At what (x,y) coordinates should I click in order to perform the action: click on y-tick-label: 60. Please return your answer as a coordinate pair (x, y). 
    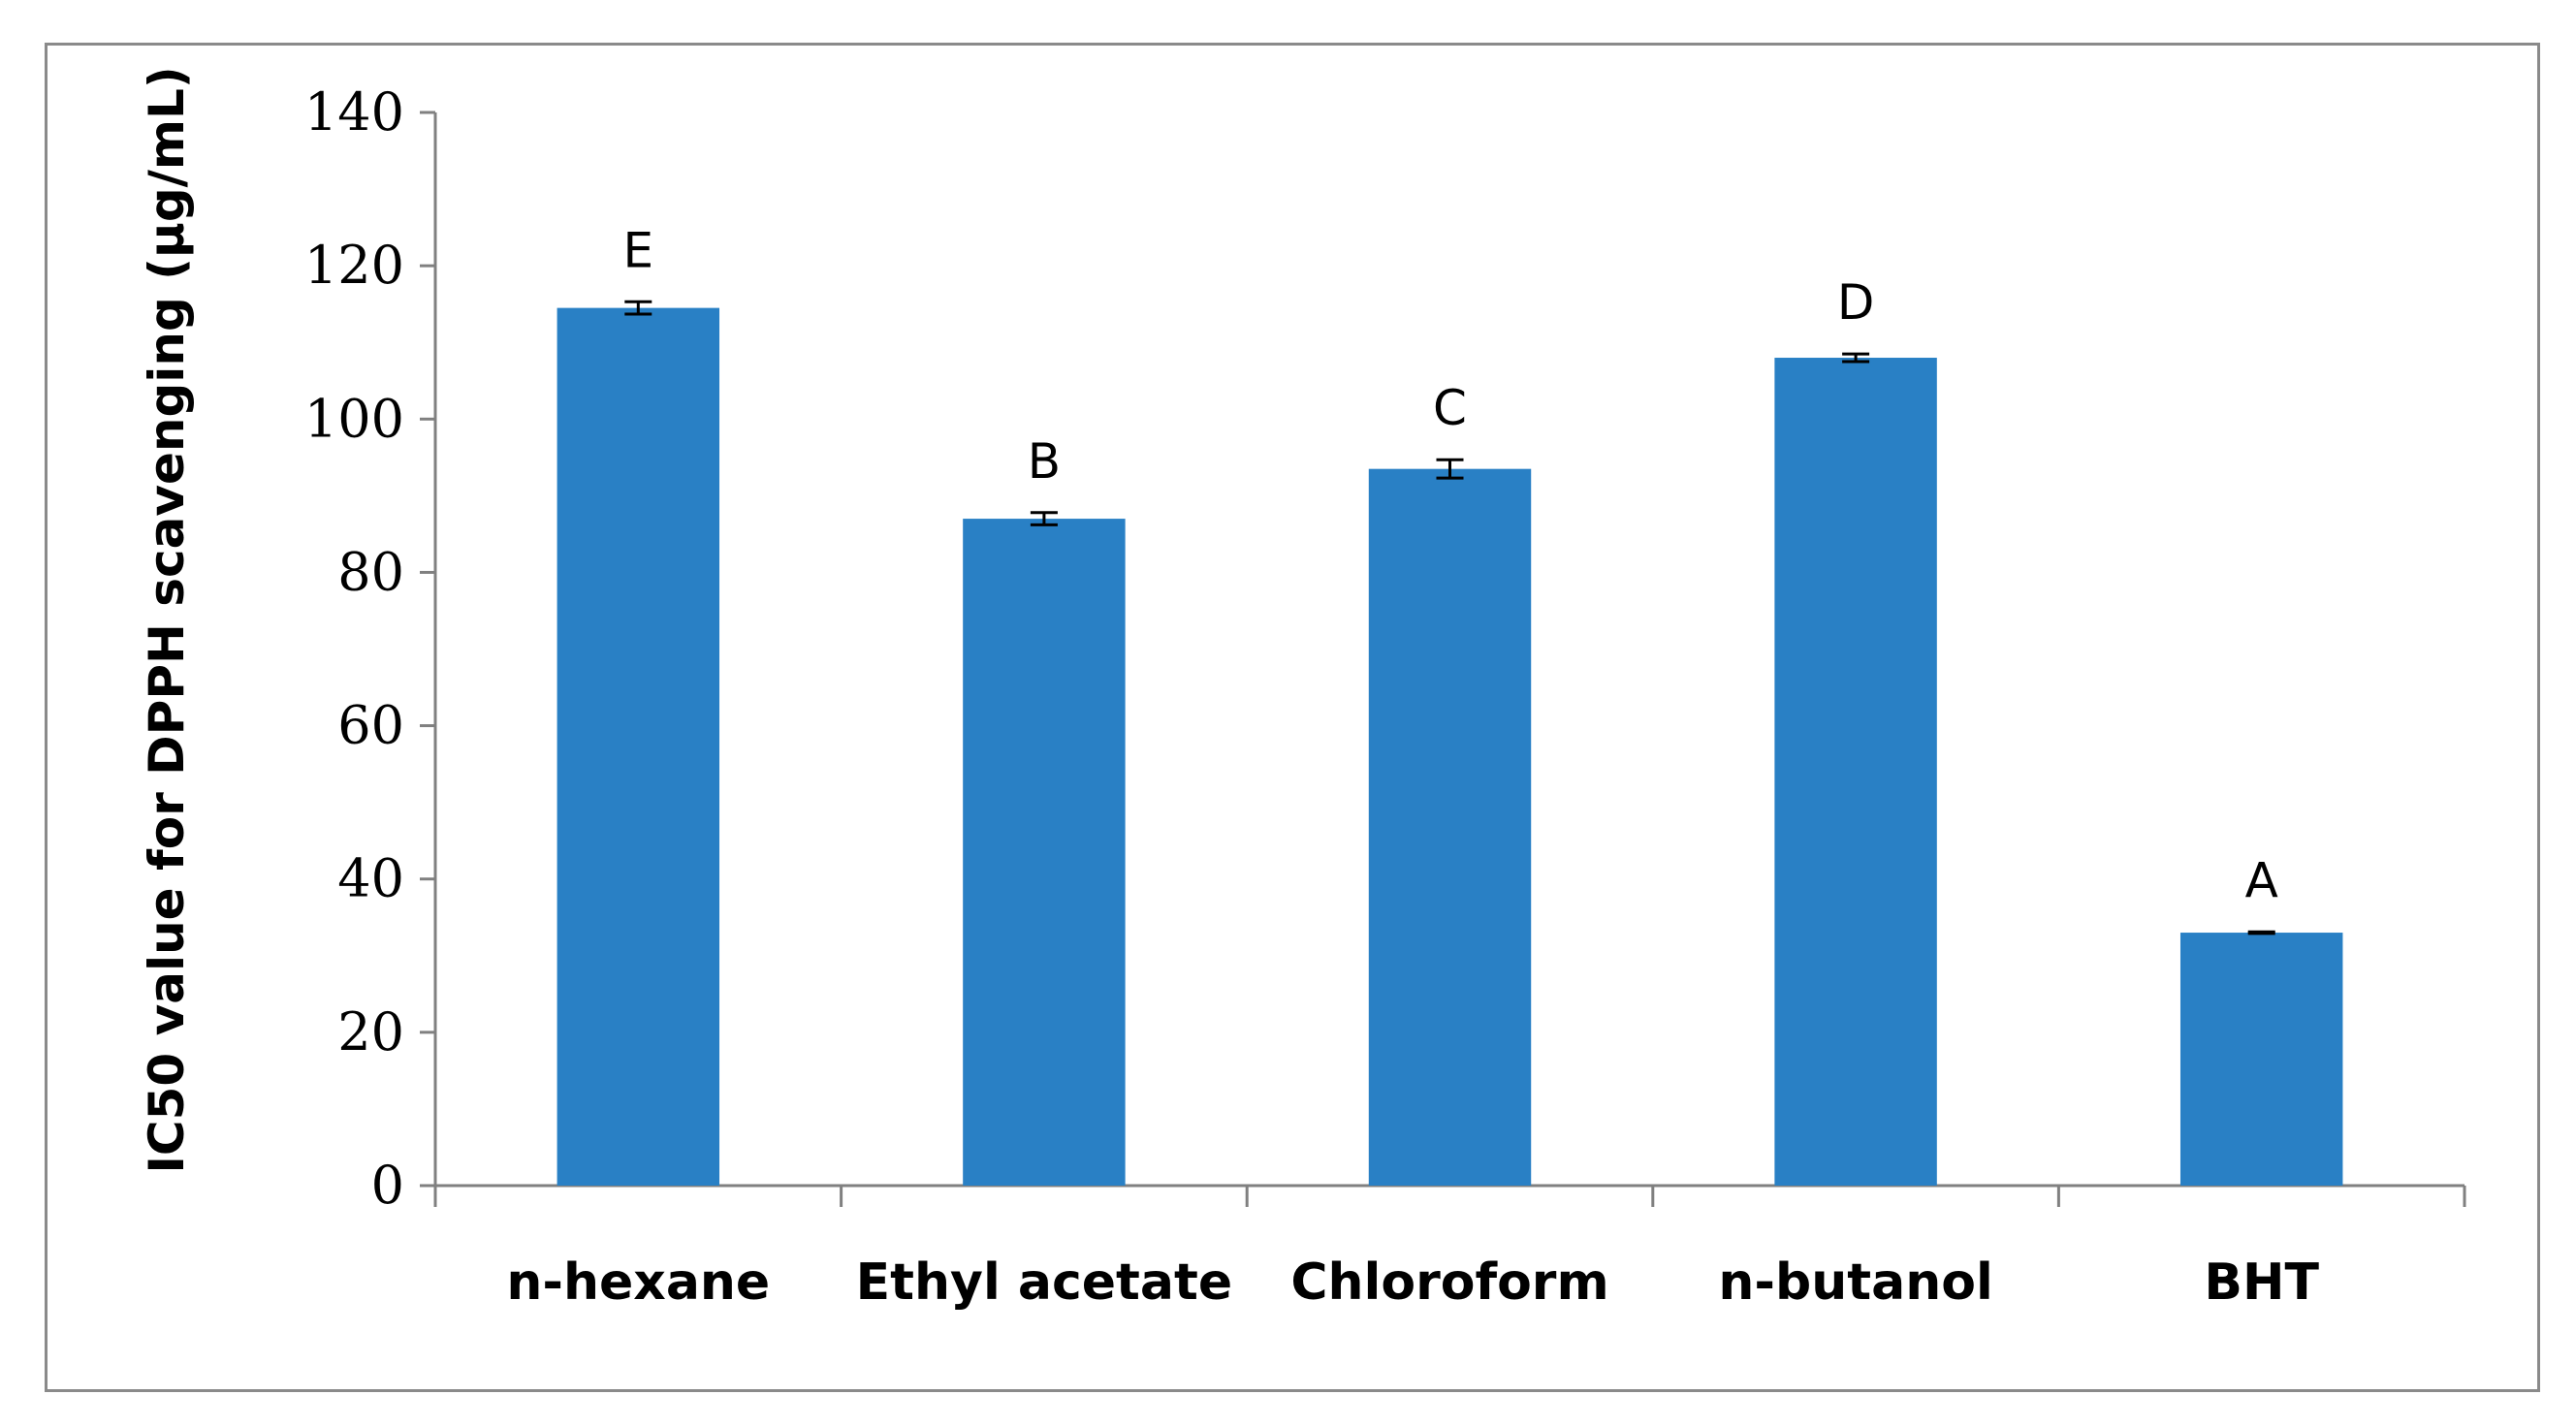
    Looking at the image, I should click on (371, 725).